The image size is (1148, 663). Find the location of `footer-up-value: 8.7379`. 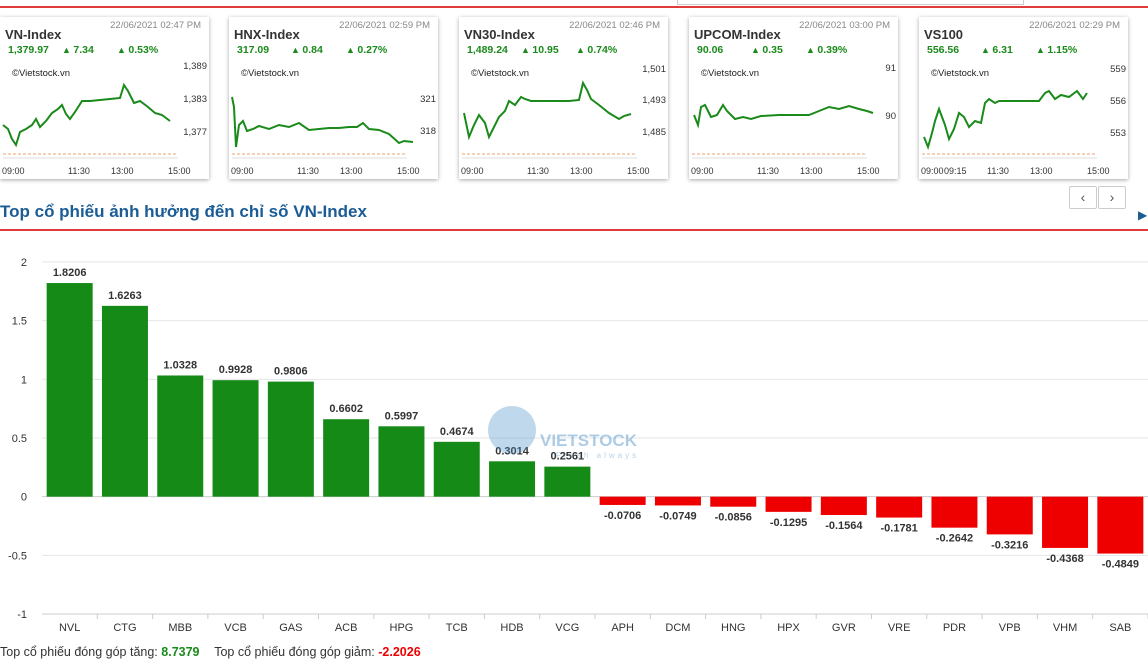

footer-up-value: 8.7379 is located at coordinates (180, 652).